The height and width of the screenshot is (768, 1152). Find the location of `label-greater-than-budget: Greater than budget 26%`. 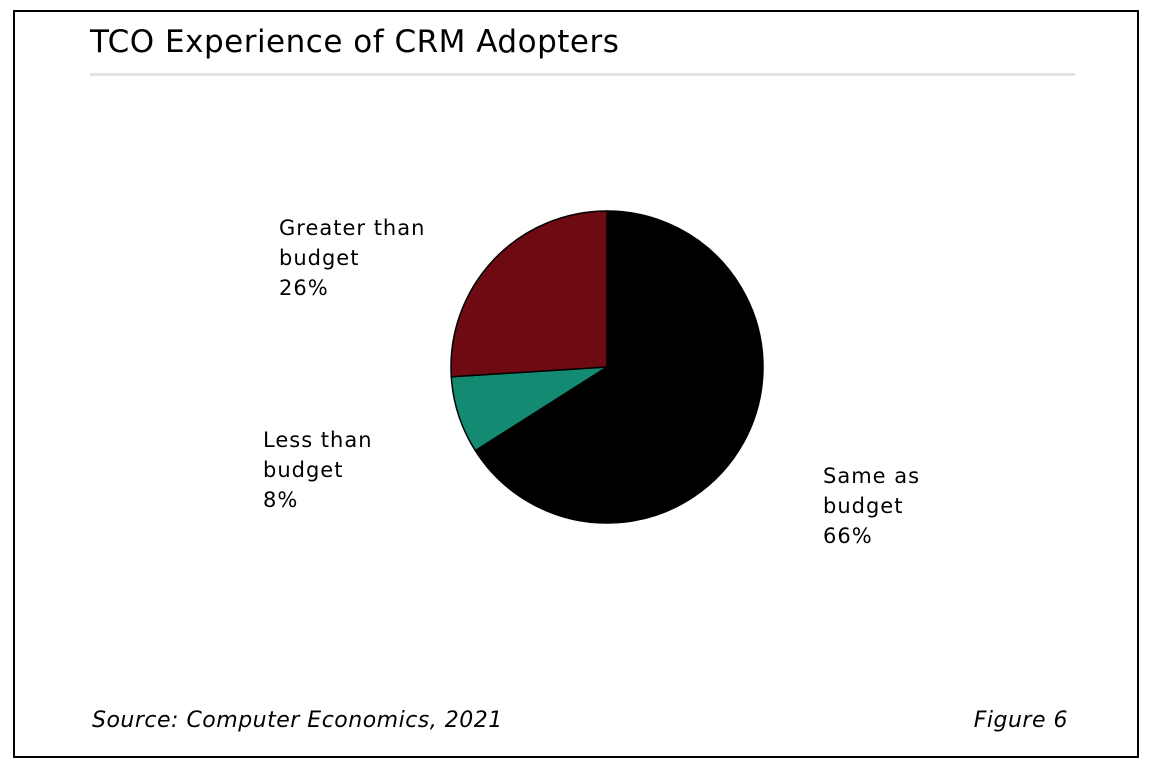

label-greater-than-budget: Greater than budget 26% is located at coordinates (352, 258).